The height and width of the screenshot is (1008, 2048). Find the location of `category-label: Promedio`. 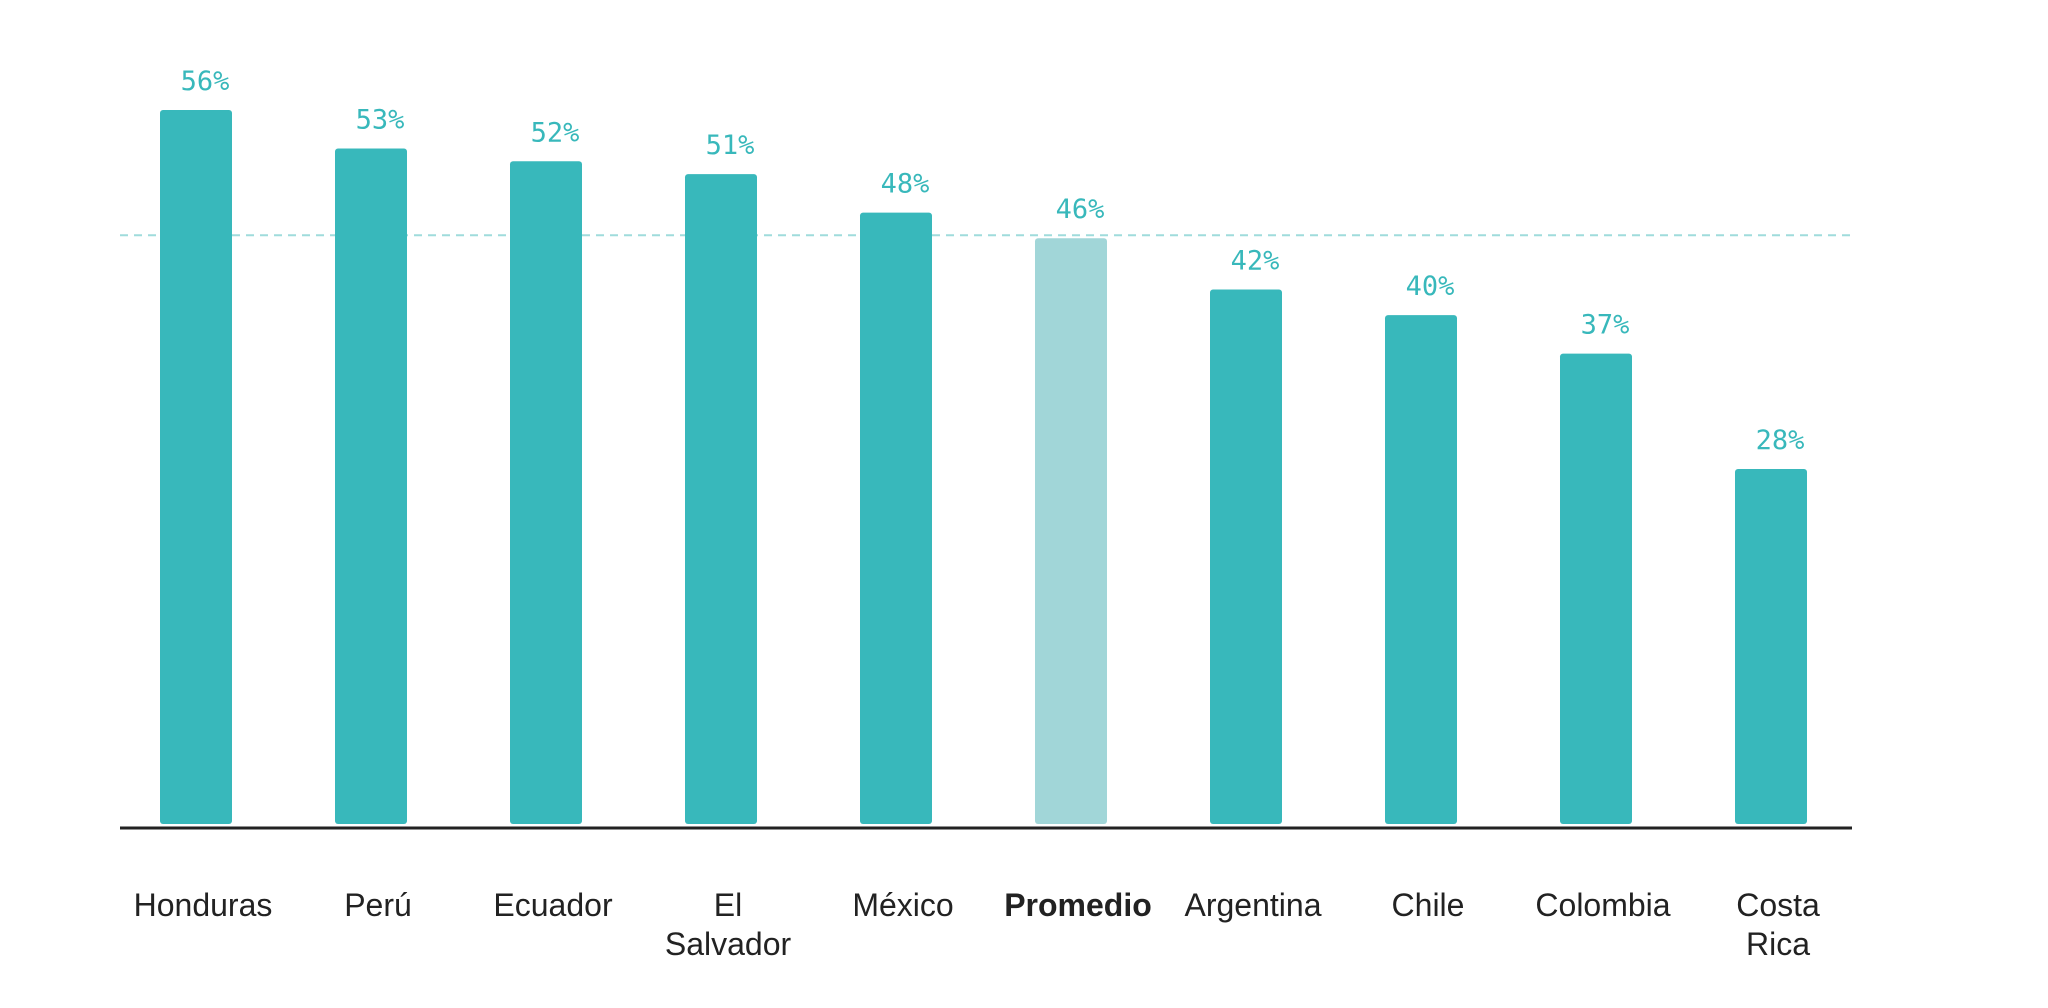

category-label: Promedio is located at coordinates (1078, 905).